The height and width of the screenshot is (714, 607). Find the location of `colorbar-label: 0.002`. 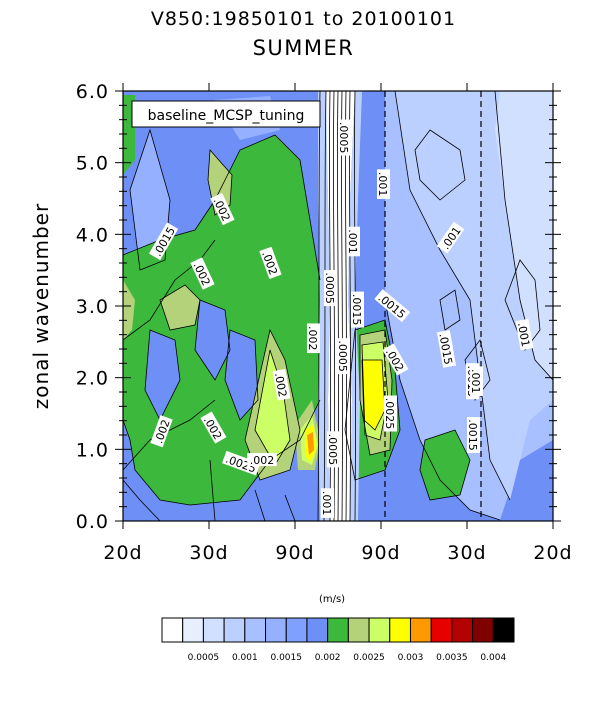

colorbar-label: 0.002 is located at coordinates (328, 658).